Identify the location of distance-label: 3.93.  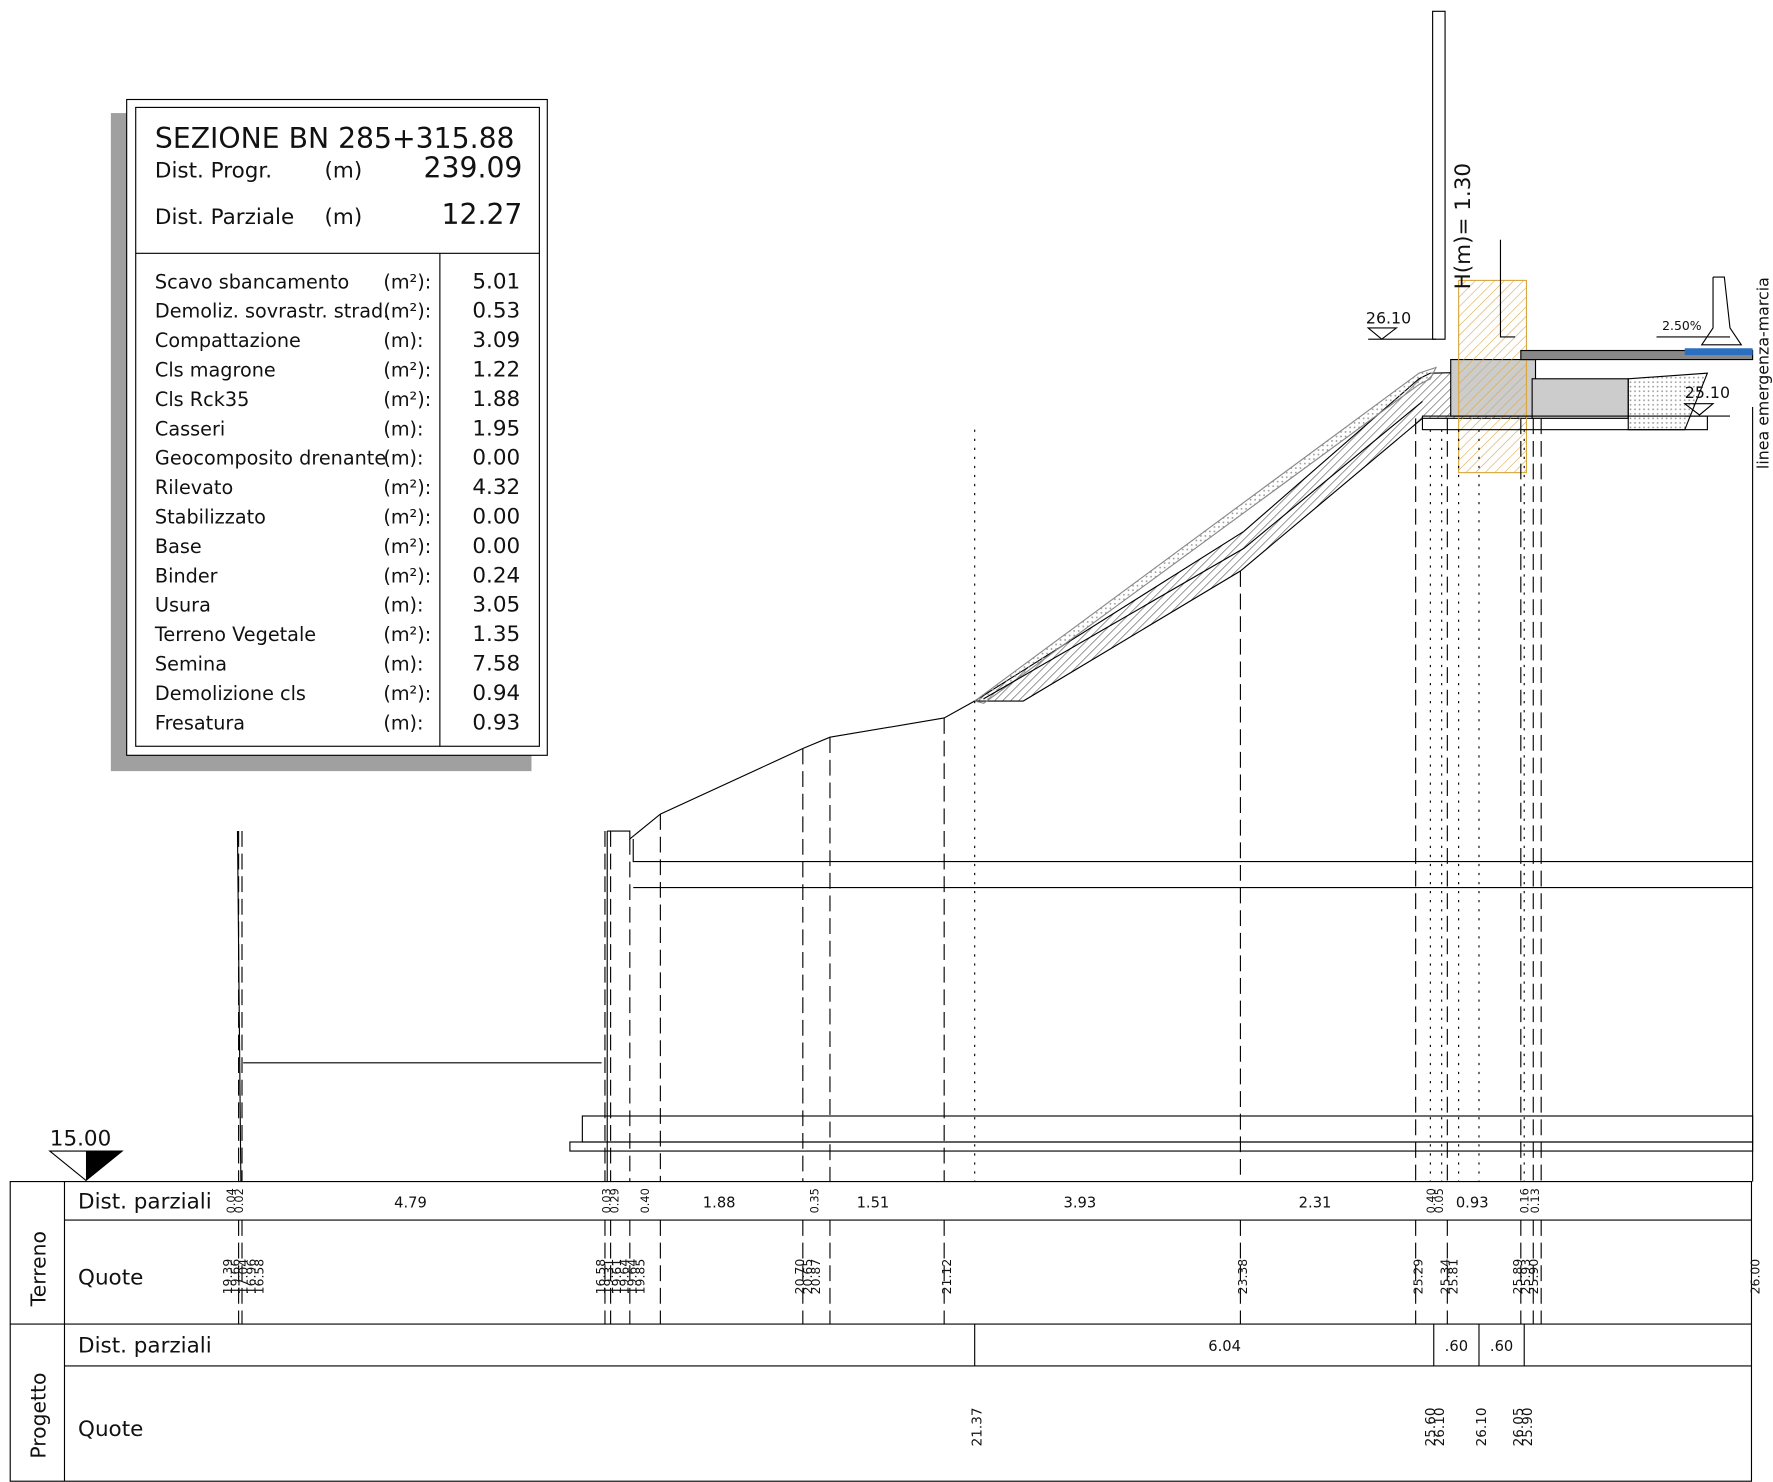
(1079, 1203).